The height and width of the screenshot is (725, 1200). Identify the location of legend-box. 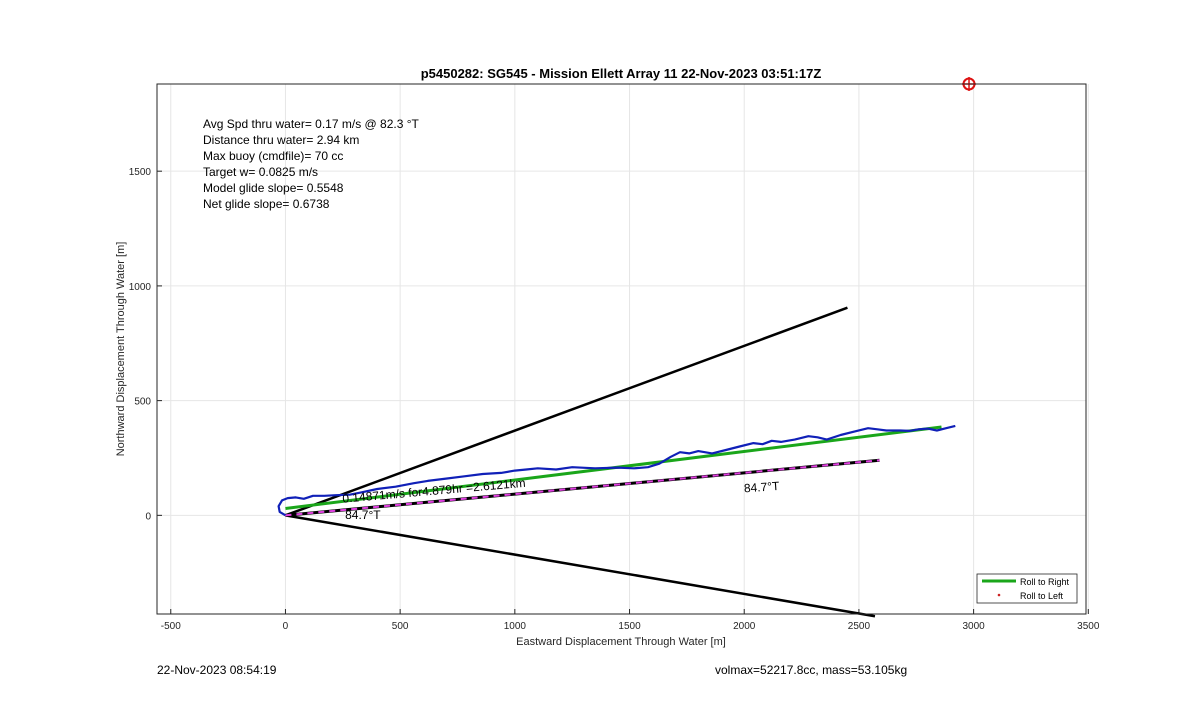
(1027, 588).